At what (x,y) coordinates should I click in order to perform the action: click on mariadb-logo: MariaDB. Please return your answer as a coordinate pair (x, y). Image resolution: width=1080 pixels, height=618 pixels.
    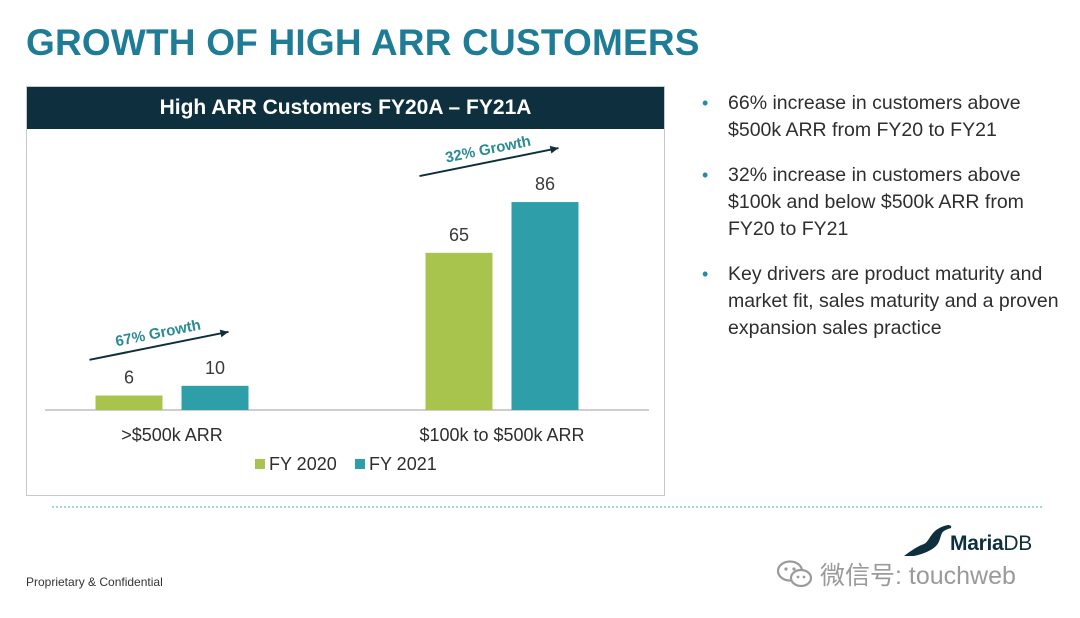
    Looking at the image, I should click on (977, 542).